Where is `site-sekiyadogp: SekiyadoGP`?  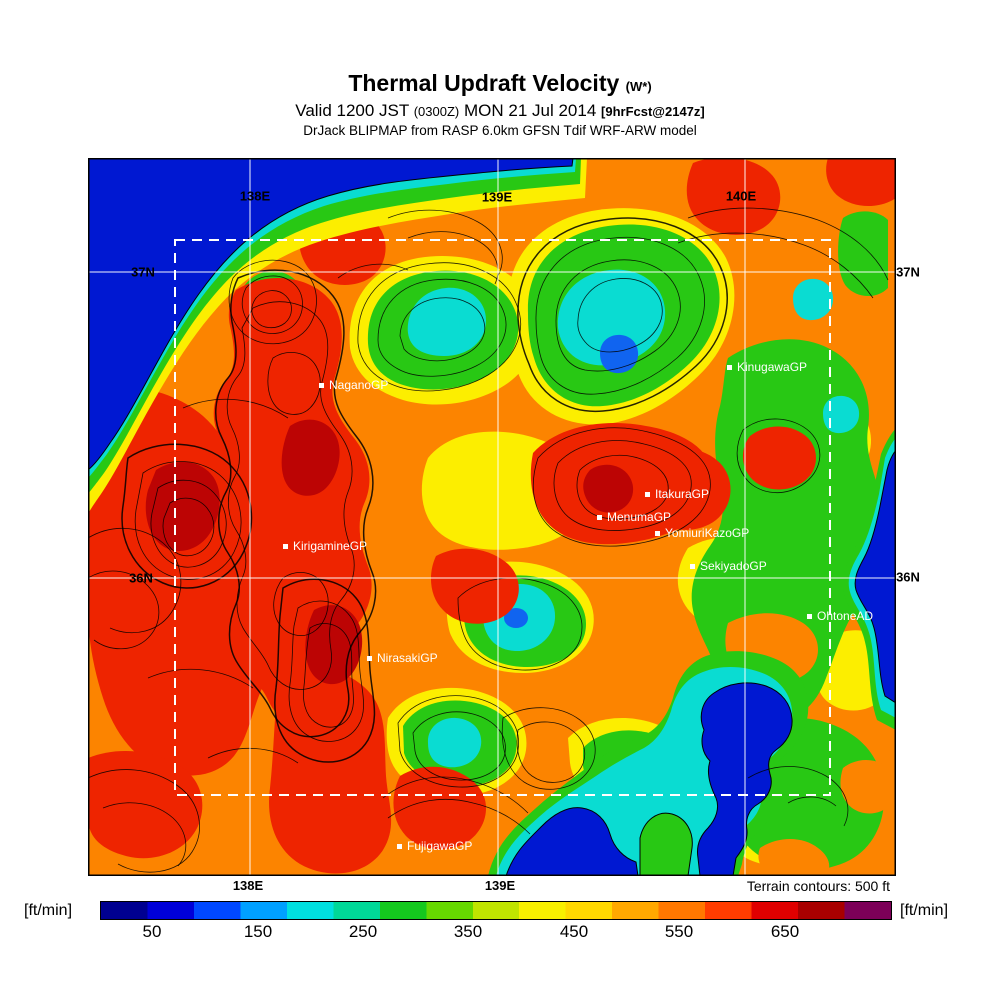 site-sekiyadogp: SekiyadoGP is located at coordinates (728, 566).